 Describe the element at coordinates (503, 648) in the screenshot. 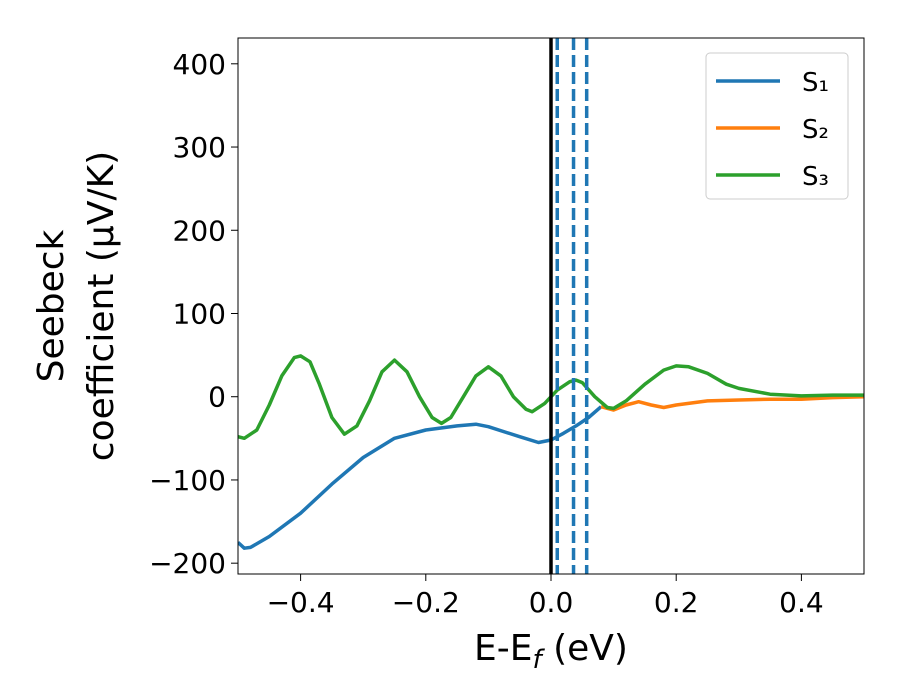

I see `x-label-main: E-E` at that location.